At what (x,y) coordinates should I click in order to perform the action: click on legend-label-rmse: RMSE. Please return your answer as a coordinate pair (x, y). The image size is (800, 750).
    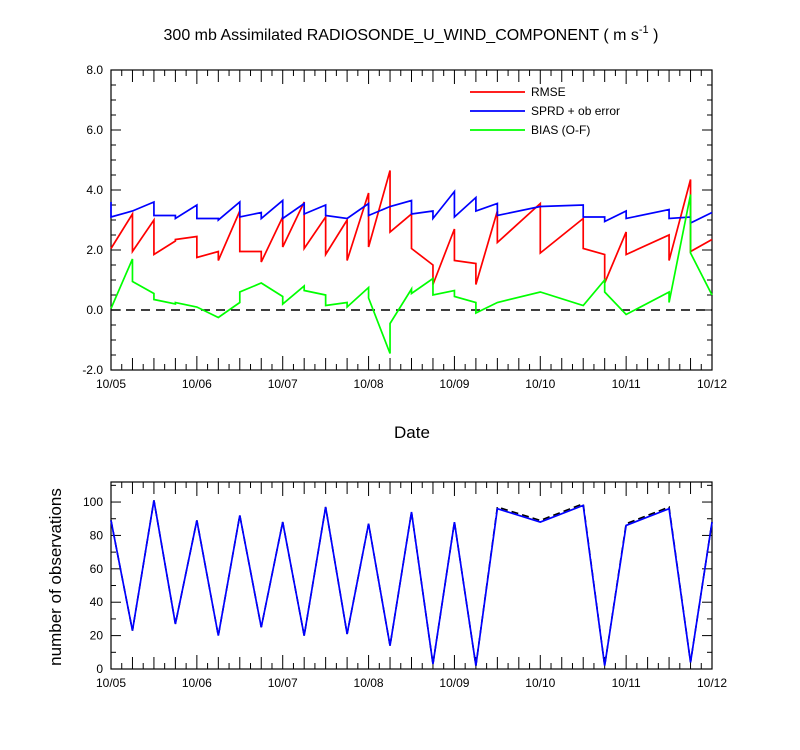
    Looking at the image, I should click on (548, 92).